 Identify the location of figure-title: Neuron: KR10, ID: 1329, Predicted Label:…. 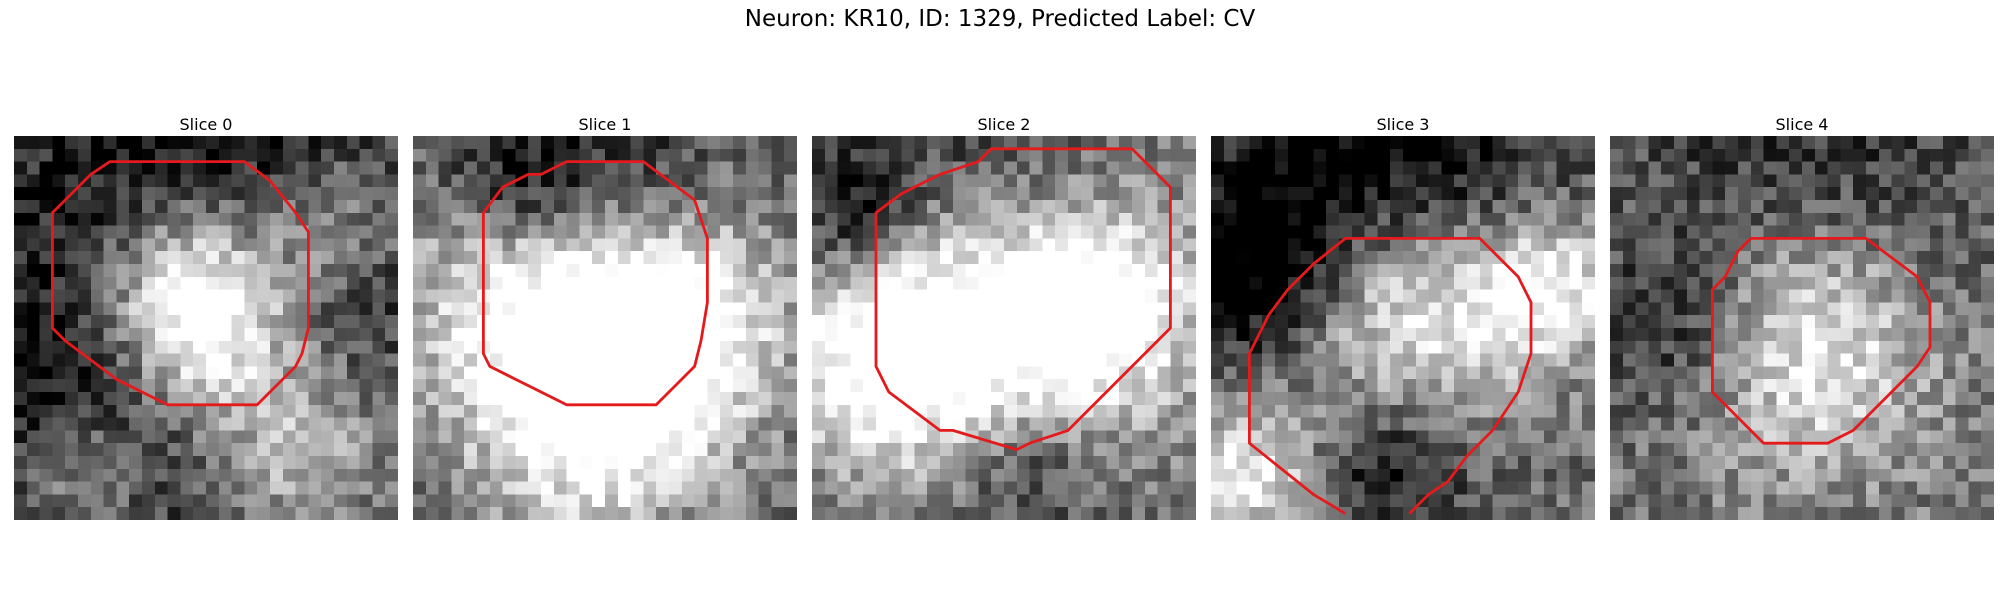
(1000, 19).